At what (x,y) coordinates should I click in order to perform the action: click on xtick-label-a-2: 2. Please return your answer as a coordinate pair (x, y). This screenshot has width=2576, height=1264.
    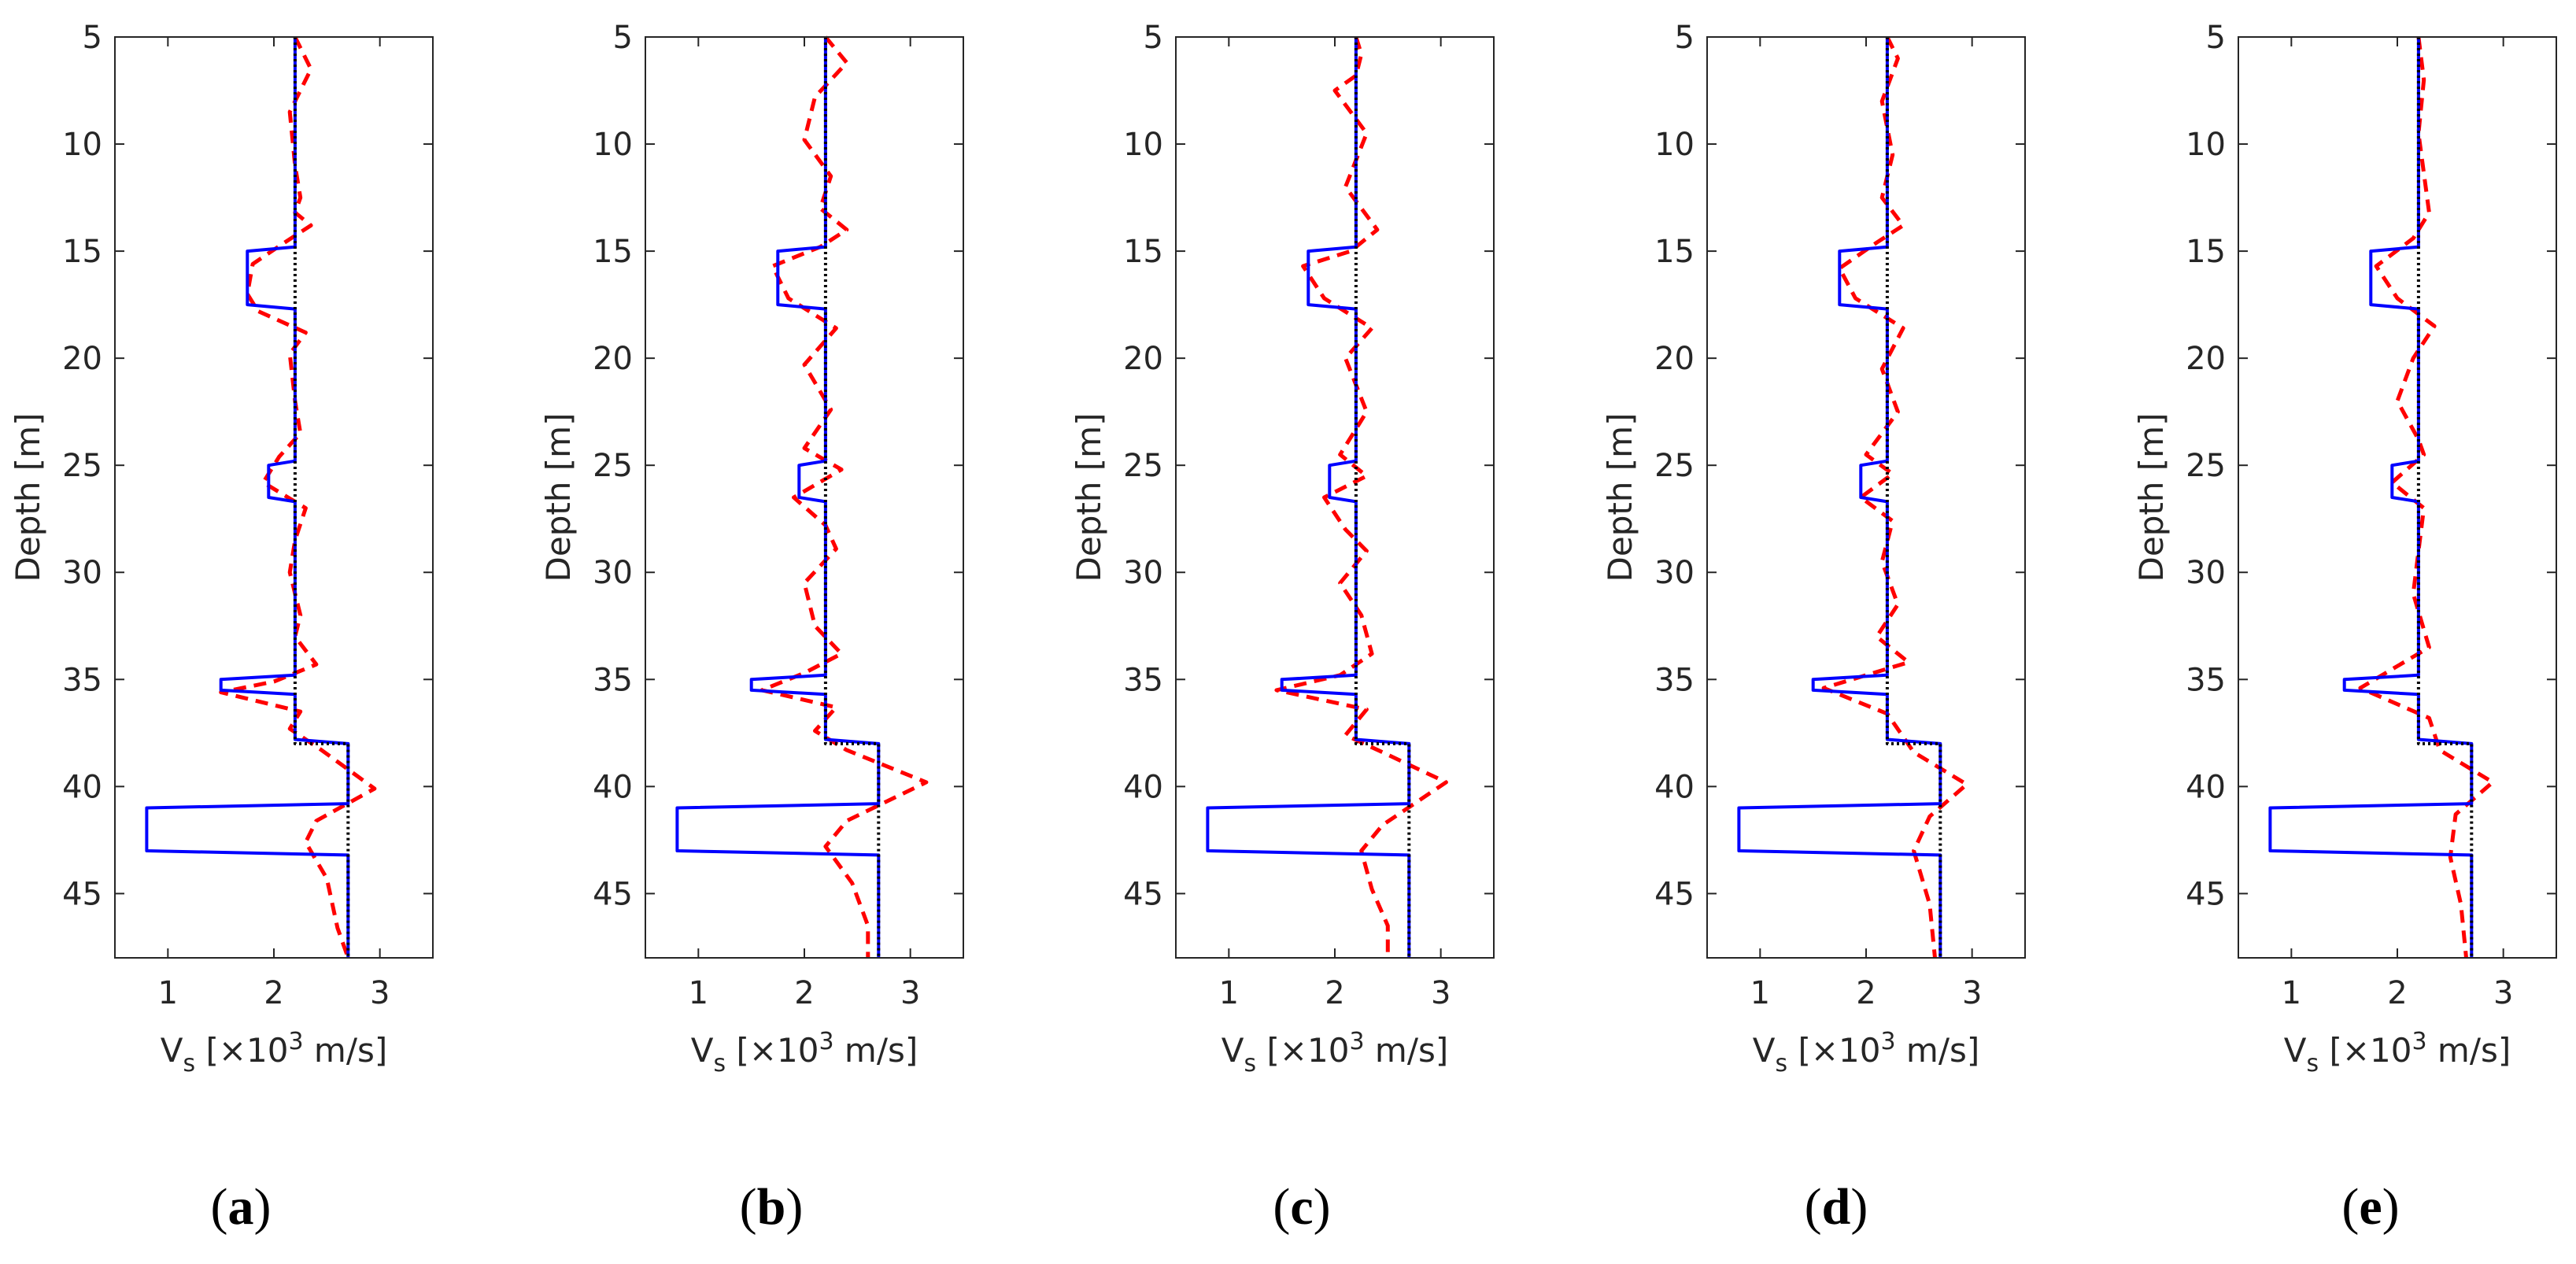
    Looking at the image, I should click on (273, 993).